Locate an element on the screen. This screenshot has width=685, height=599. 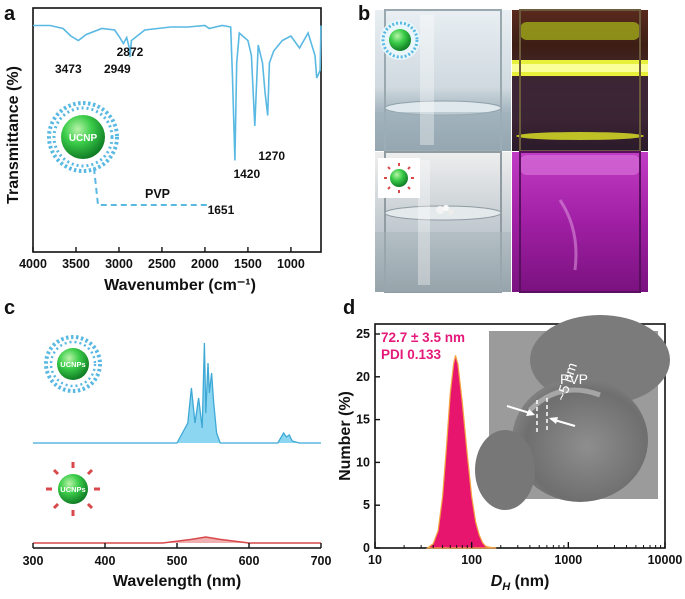
arrow-left-head is located at coordinates (530, 412).